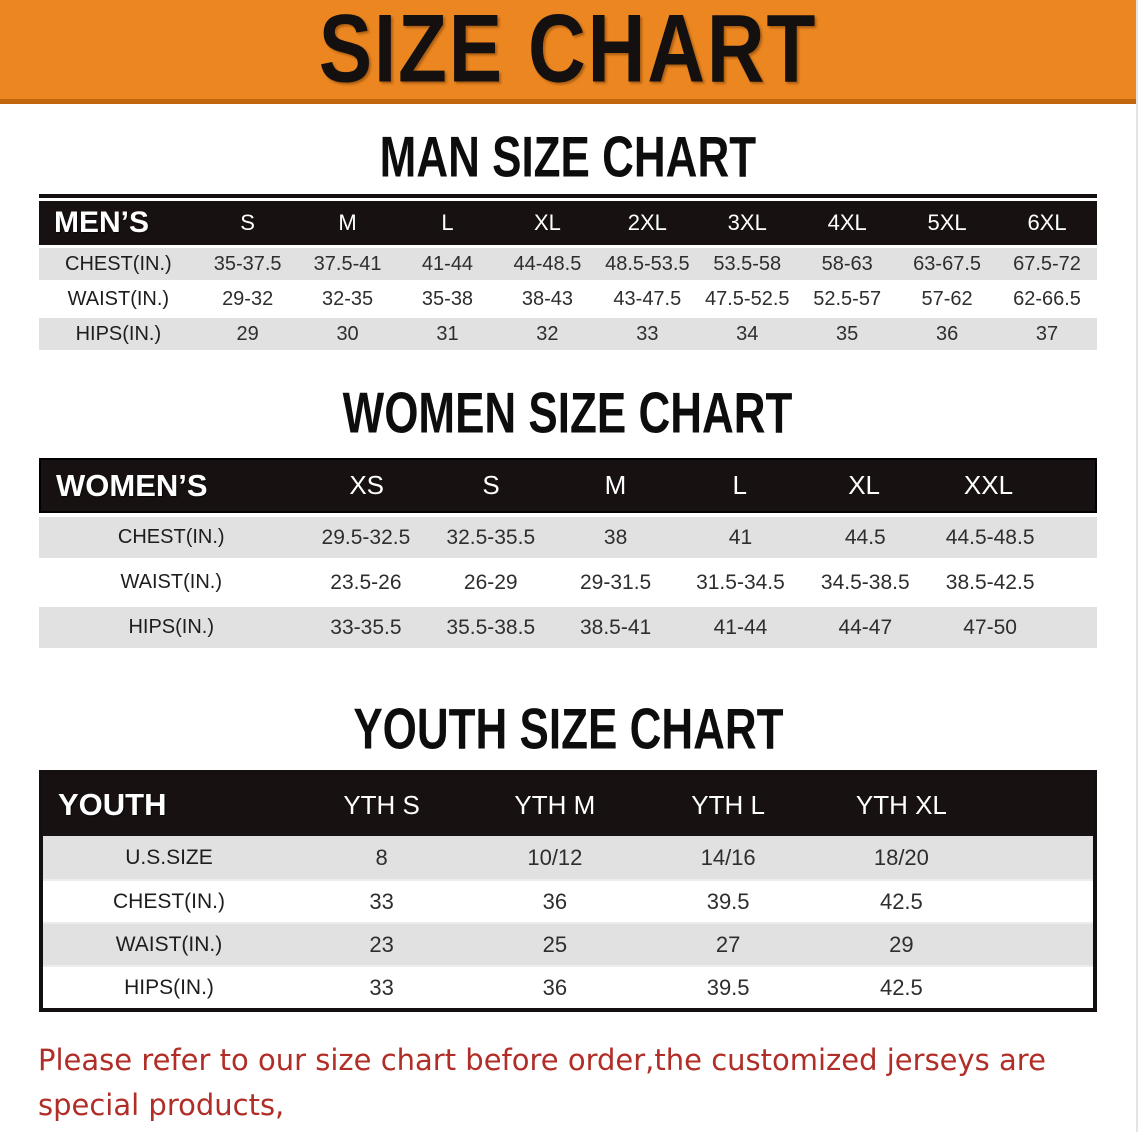  I want to click on value-cell: 53.5-58, so click(747, 263).